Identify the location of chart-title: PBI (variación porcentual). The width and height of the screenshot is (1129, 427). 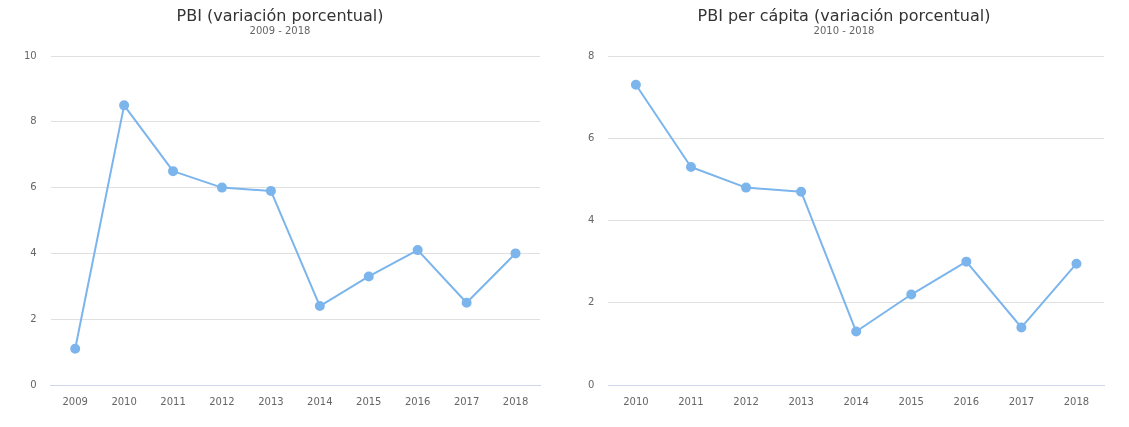
(280, 15).